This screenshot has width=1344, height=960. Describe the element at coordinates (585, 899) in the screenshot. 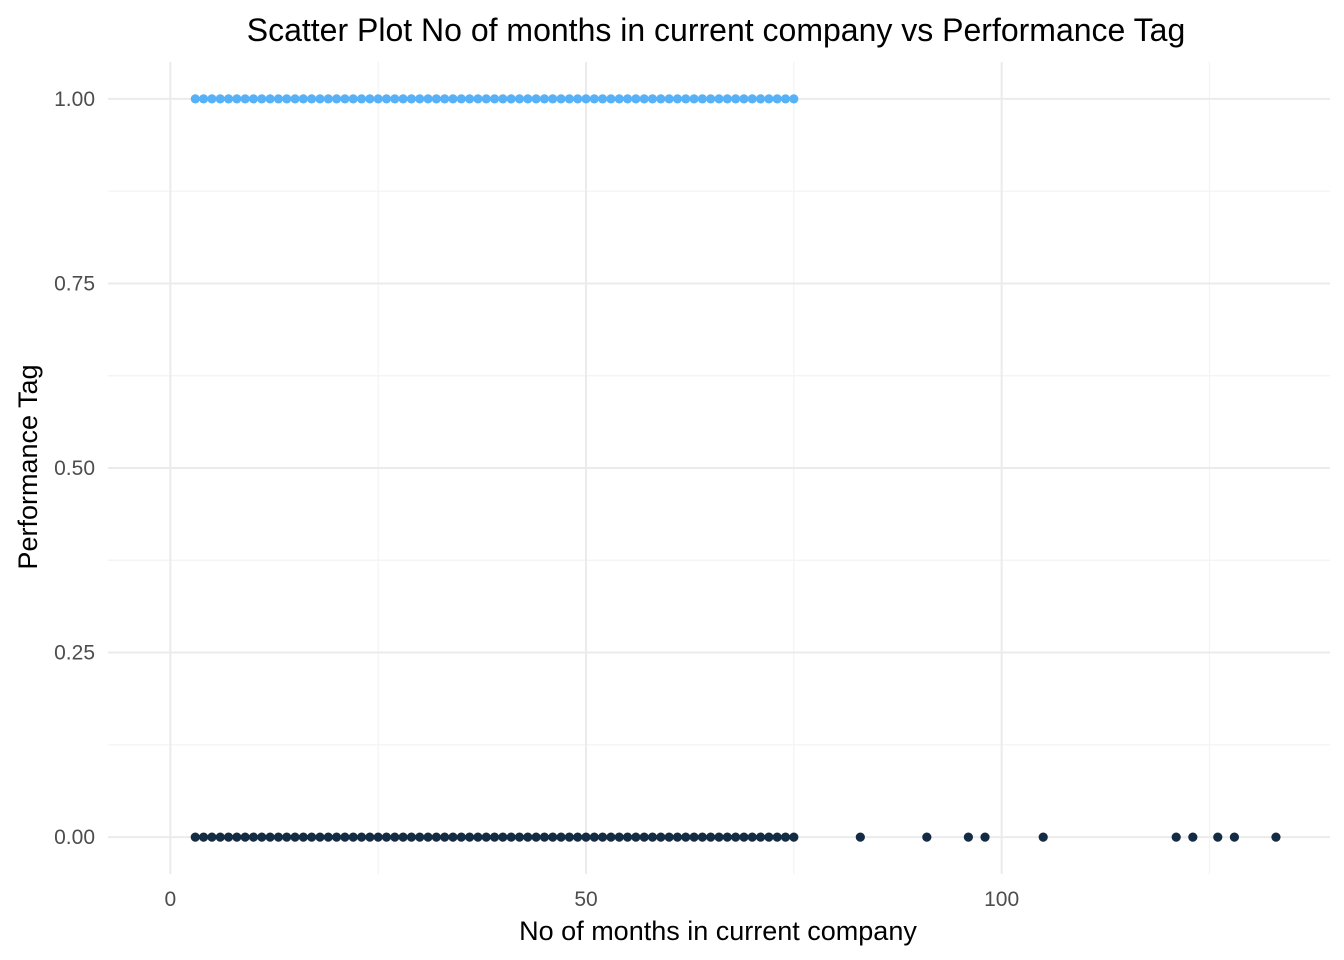

I see `x-tick-label: 50` at that location.